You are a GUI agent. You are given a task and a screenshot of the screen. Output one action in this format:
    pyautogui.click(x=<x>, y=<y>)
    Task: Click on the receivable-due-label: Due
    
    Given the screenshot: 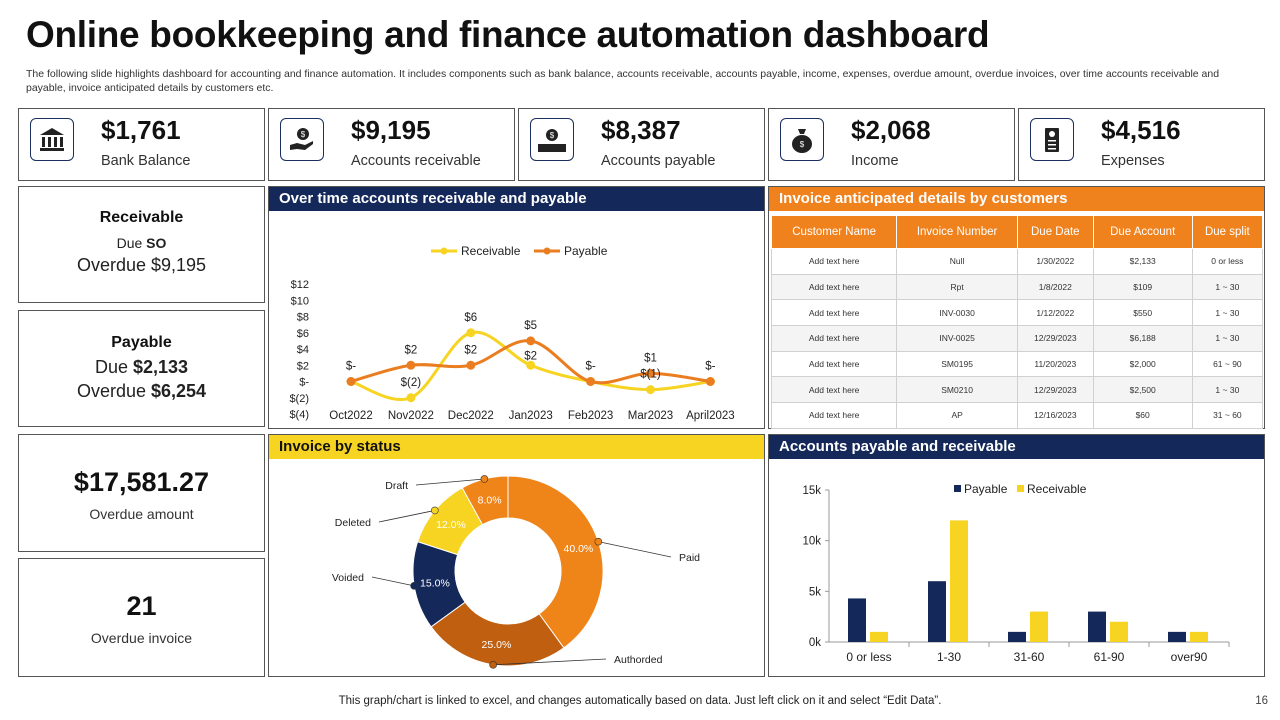 What is the action you would take?
    pyautogui.click(x=131, y=243)
    